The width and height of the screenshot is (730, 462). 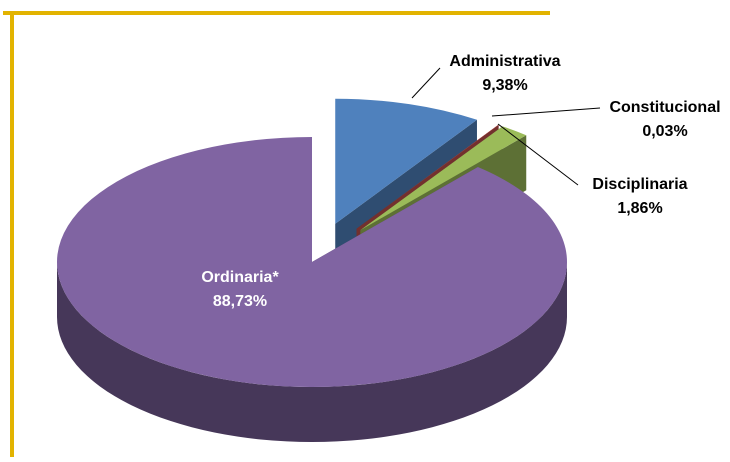 What do you see at coordinates (504, 61) in the screenshot?
I see `slice-label: Administrativa` at bounding box center [504, 61].